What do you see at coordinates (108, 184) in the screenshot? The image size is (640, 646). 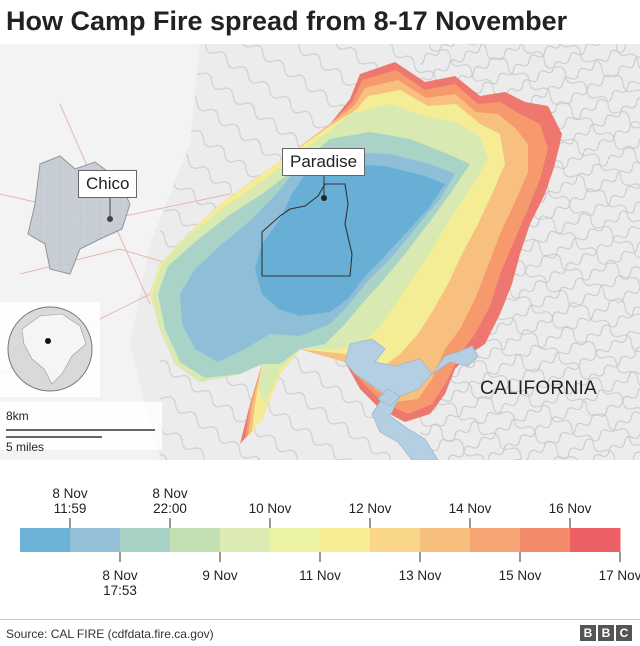 I see `chico-label: Chico` at bounding box center [108, 184].